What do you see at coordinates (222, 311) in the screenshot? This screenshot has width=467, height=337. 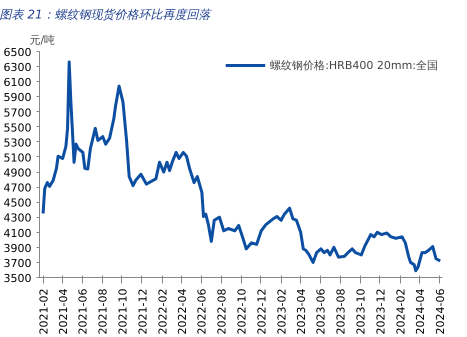 I see `x-tick-label: 2022-08` at bounding box center [222, 311].